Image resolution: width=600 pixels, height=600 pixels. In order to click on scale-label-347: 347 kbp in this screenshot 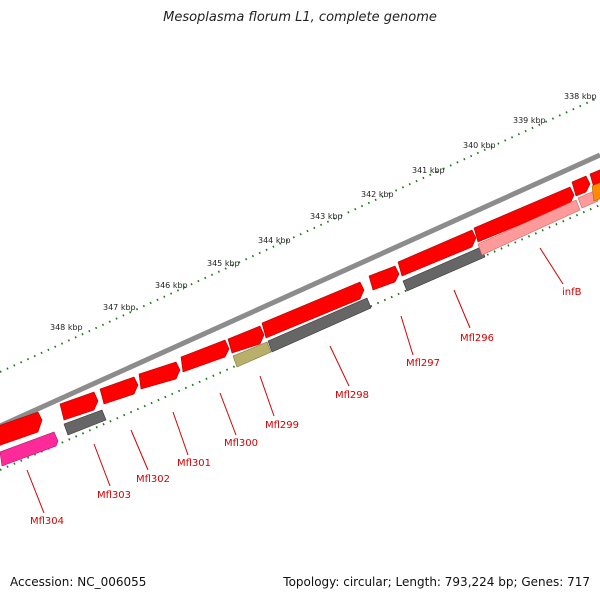, I will do `click(119, 307)`.